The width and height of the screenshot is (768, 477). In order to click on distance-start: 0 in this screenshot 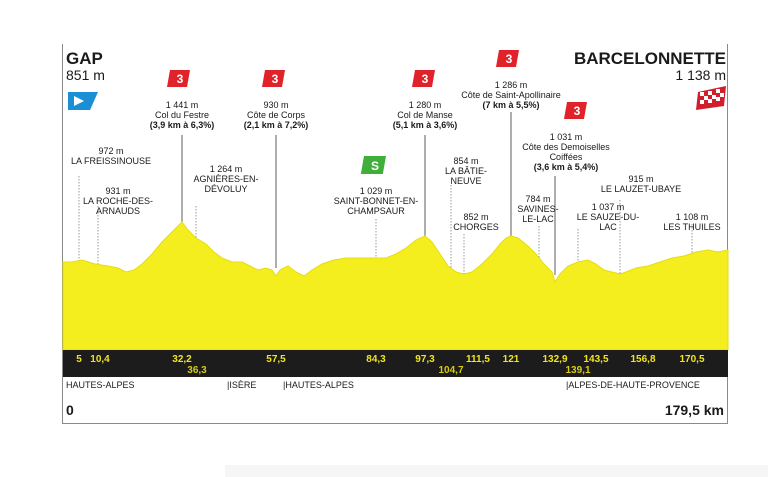, I will do `click(70, 410)`.